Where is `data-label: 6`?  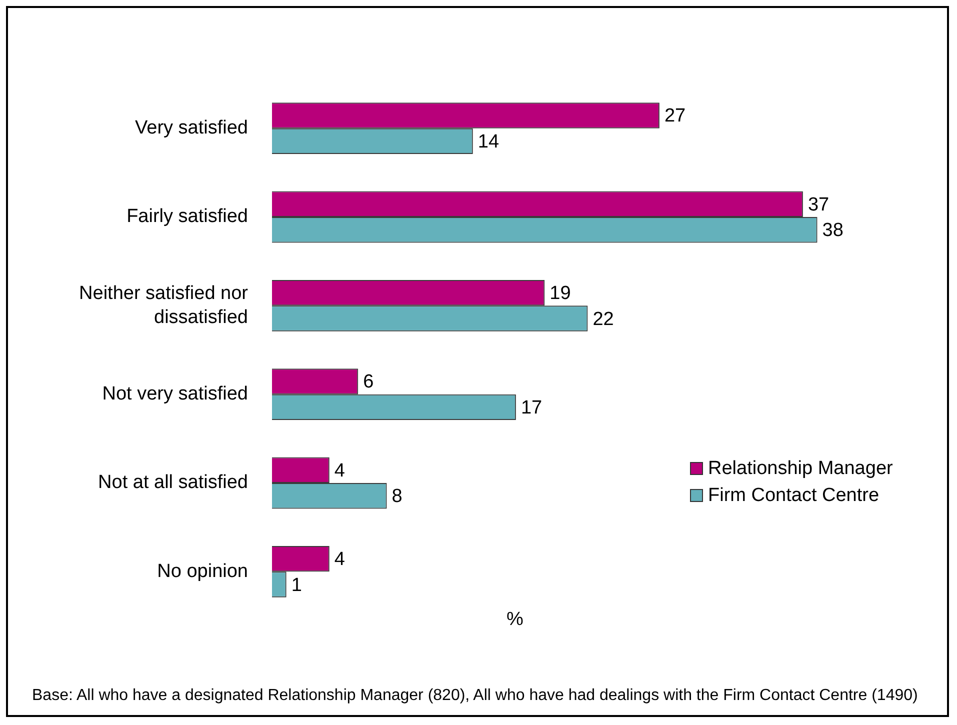
data-label: 6 is located at coordinates (368, 382).